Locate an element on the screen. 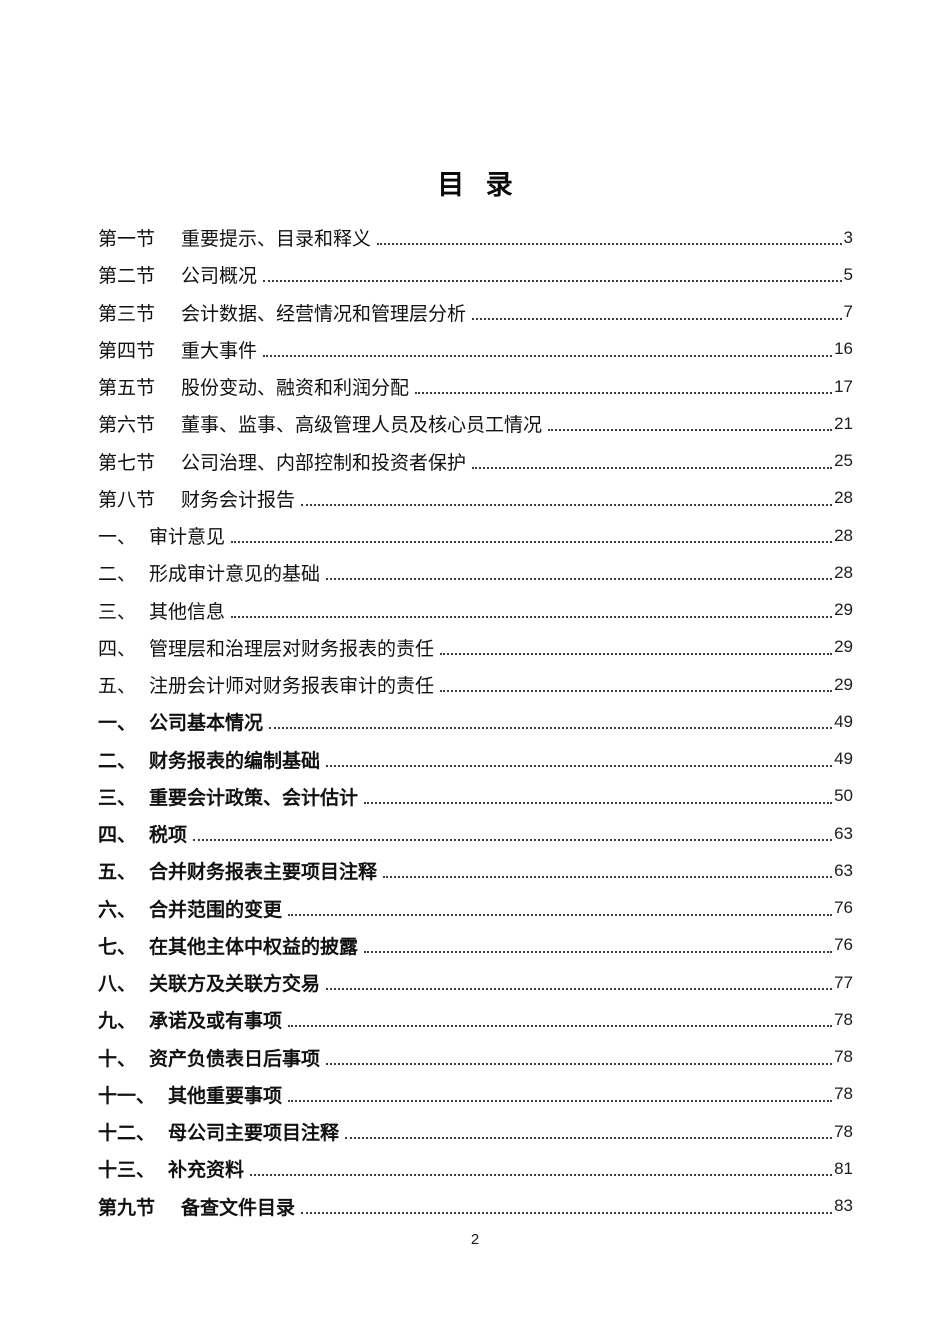 This screenshot has width=950, height=1344. toc-entry: 第四节 重大事件 16 is located at coordinates (475, 349).